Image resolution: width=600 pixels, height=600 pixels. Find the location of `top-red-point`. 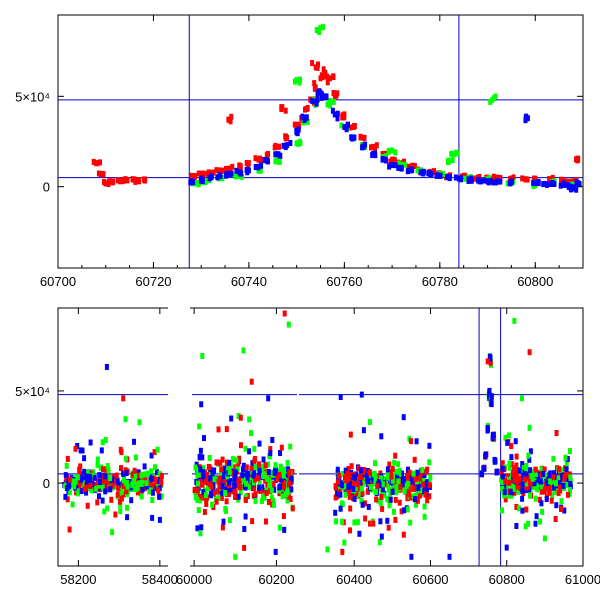

top-red-point is located at coordinates (573, 181).